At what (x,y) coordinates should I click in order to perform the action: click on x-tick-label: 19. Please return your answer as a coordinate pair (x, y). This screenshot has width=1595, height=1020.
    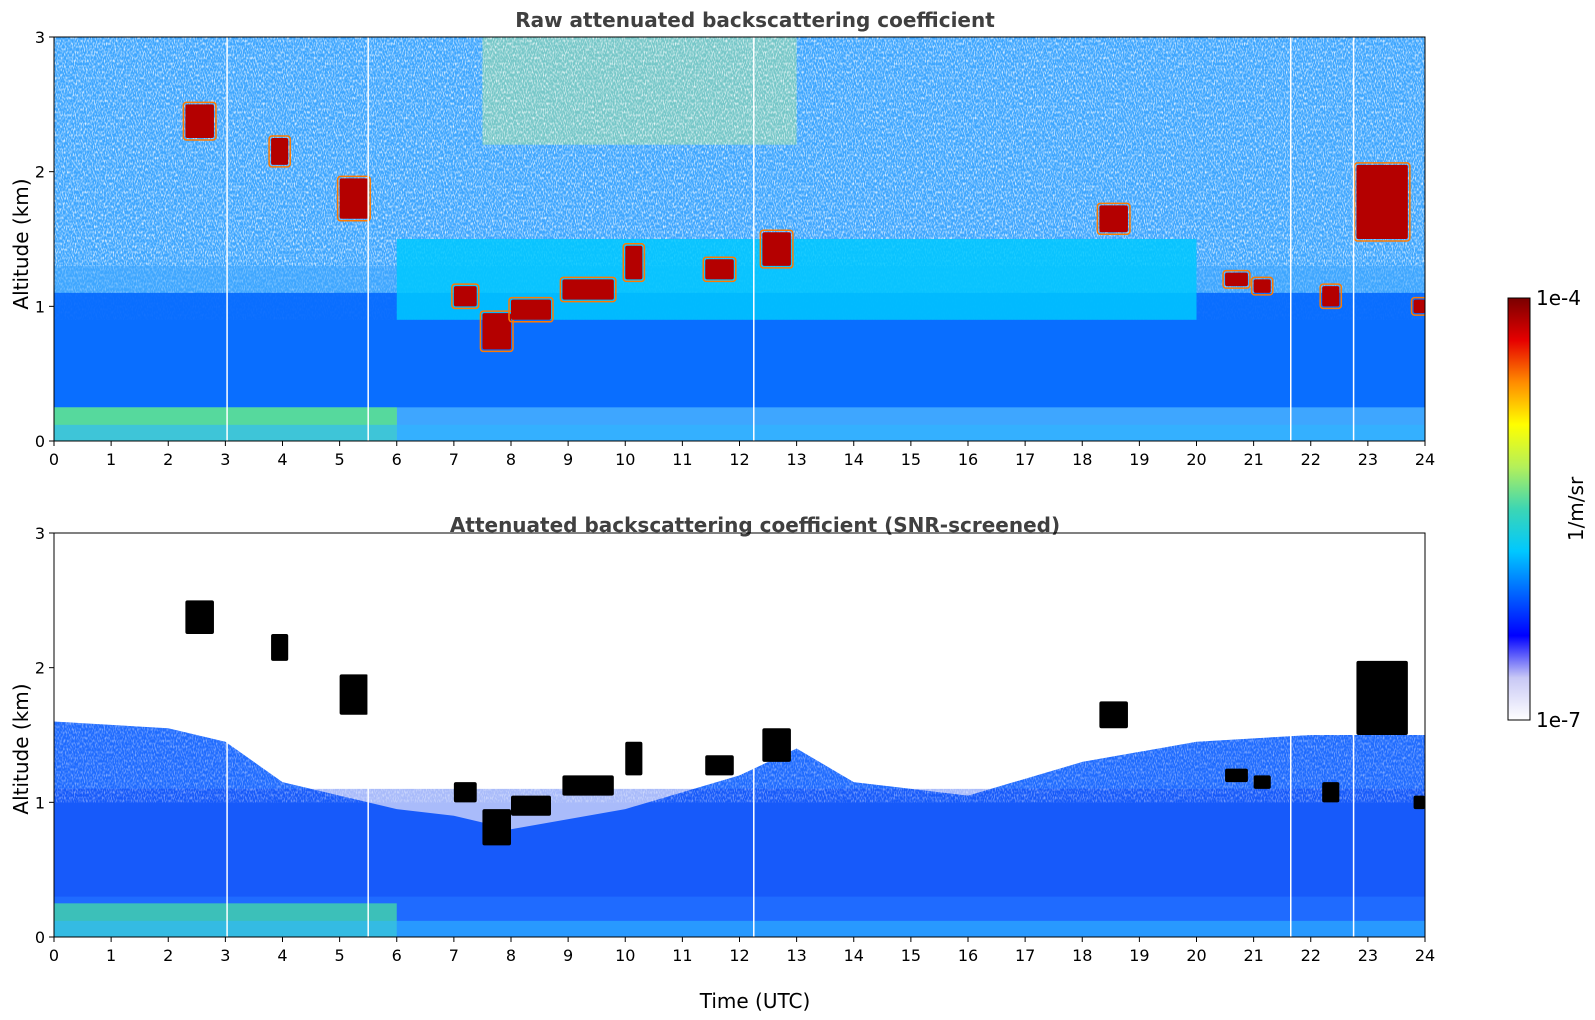
    Looking at the image, I should click on (1139, 459).